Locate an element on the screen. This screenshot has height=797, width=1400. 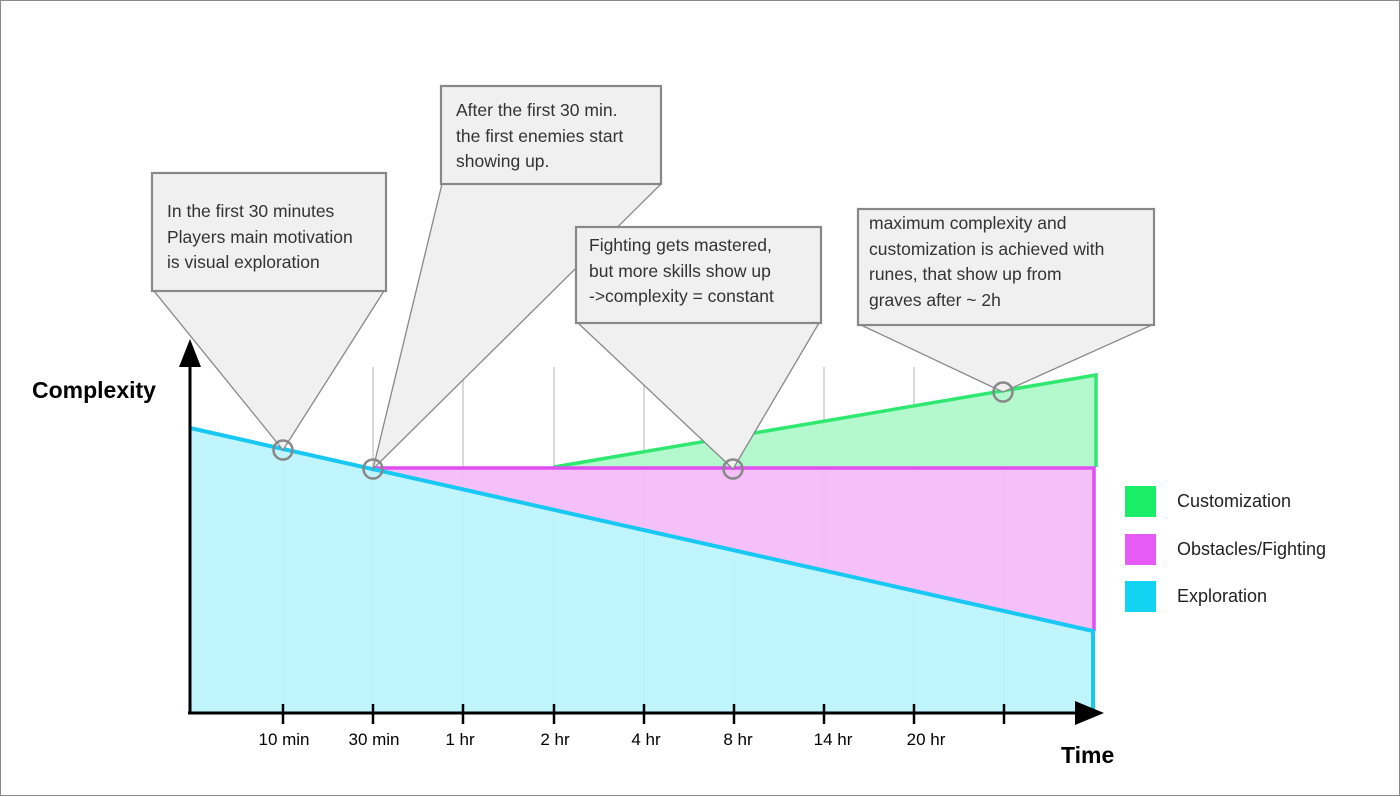
legend-label-fighting: Obstacles/Fighting is located at coordinates (1252, 548).